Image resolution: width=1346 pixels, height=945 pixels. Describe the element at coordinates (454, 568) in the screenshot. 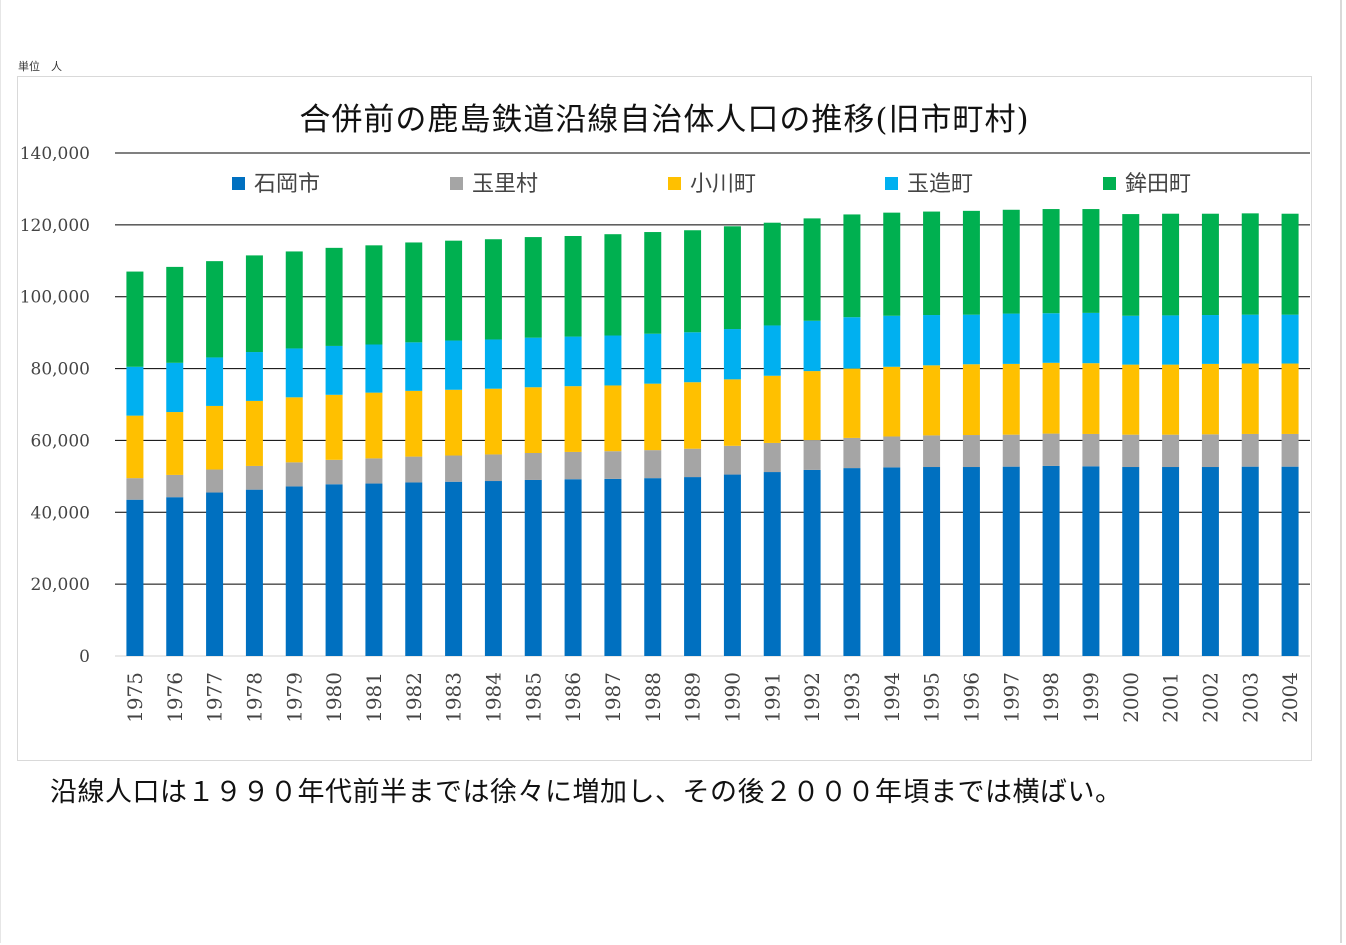

I see `bar-0-1983` at that location.